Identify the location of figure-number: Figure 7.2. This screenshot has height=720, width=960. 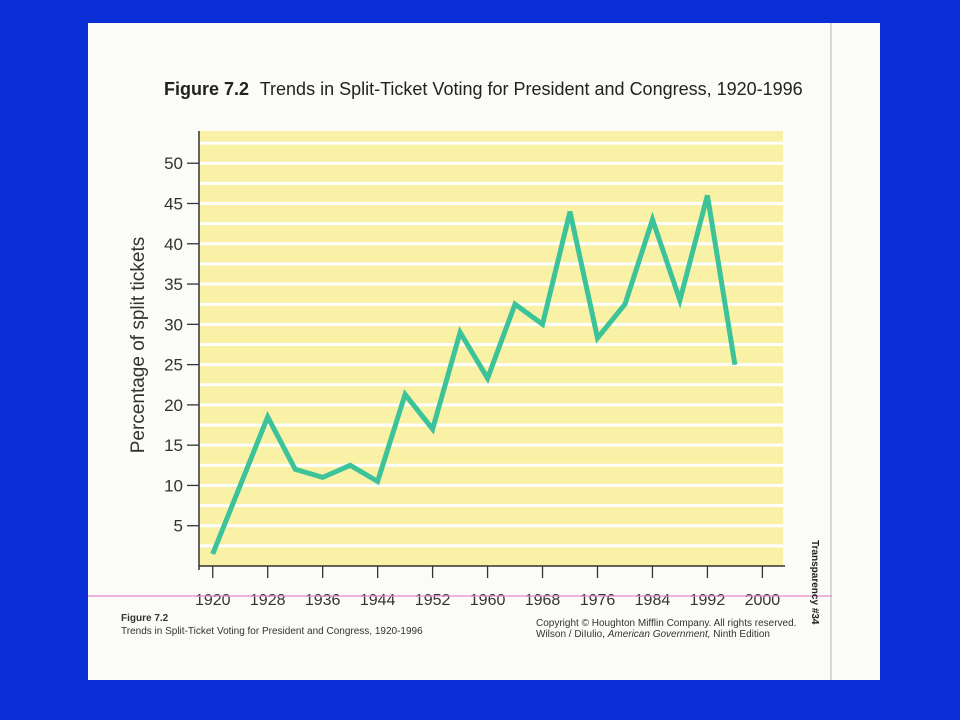
(207, 89).